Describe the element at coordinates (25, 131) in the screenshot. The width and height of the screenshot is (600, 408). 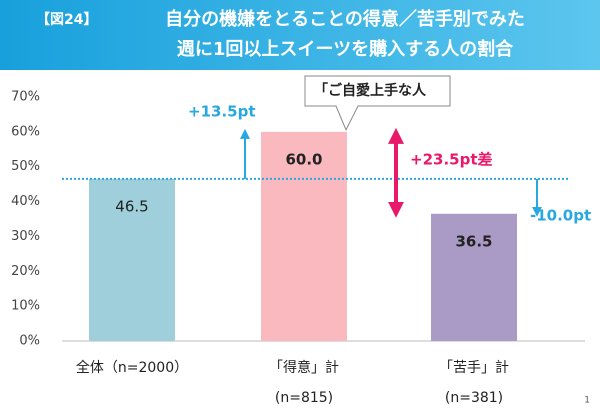
I see `y-tick-label: 60%` at that location.